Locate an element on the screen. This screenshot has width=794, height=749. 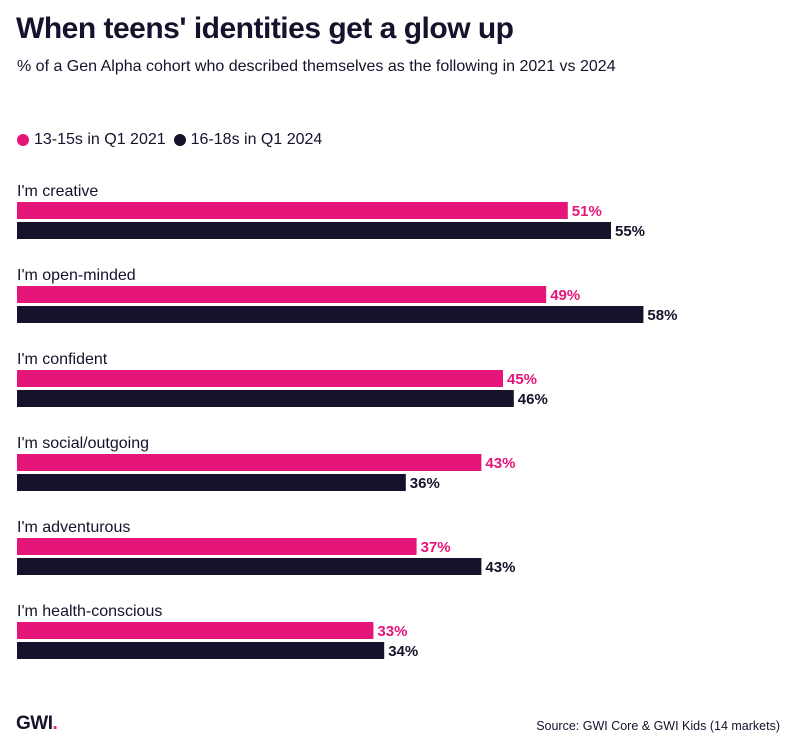
legend: 13-15s in Q1 2021 16-18s in Q1 2024 is located at coordinates (173, 140).